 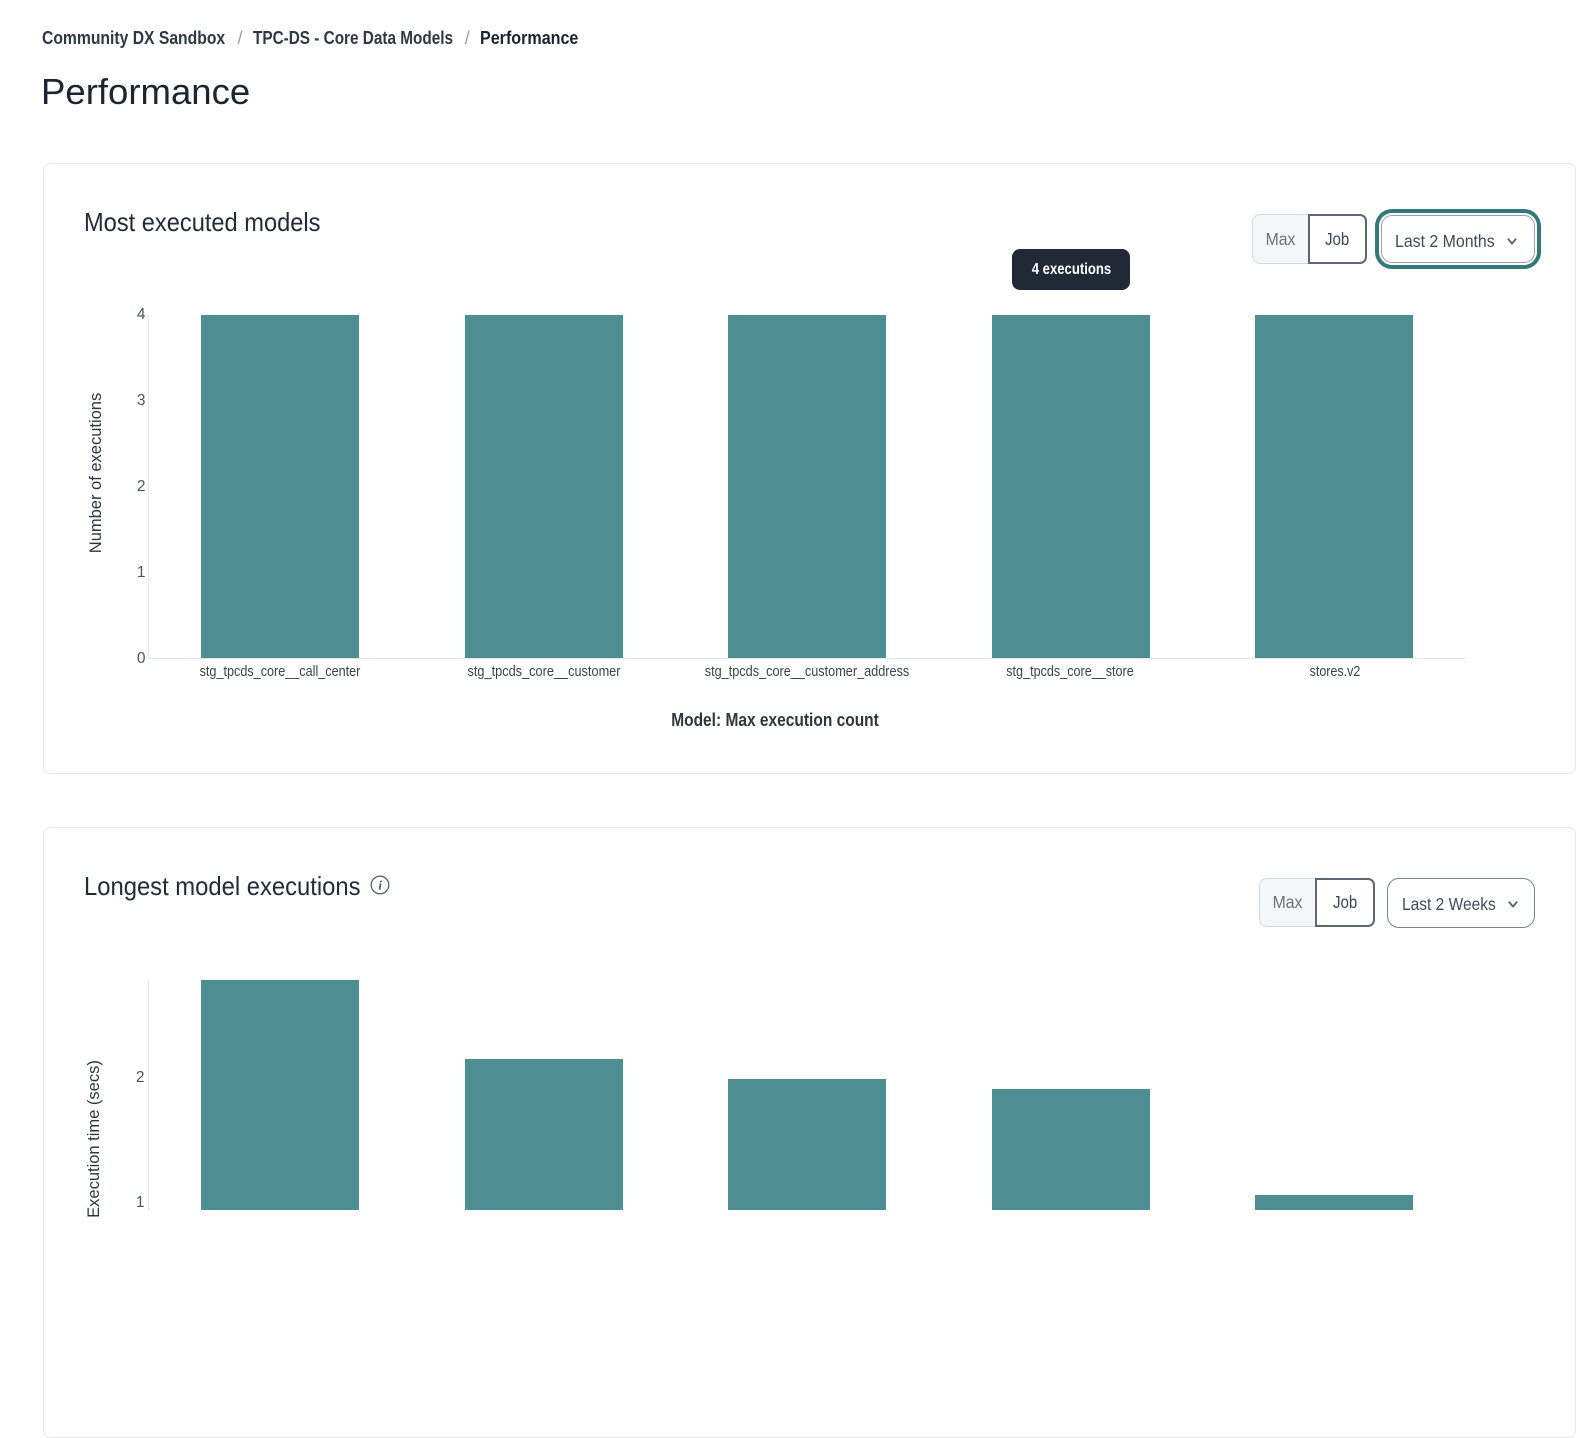 I want to click on svg-text: i, so click(x=380, y=884).